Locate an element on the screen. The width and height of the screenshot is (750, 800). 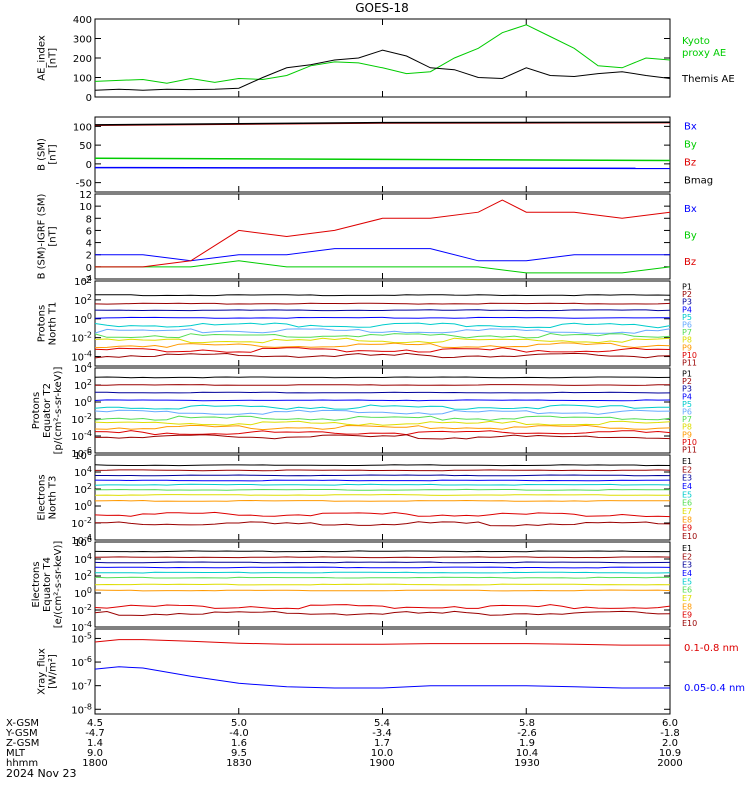
series-line-e1 is located at coordinates (382, 465).